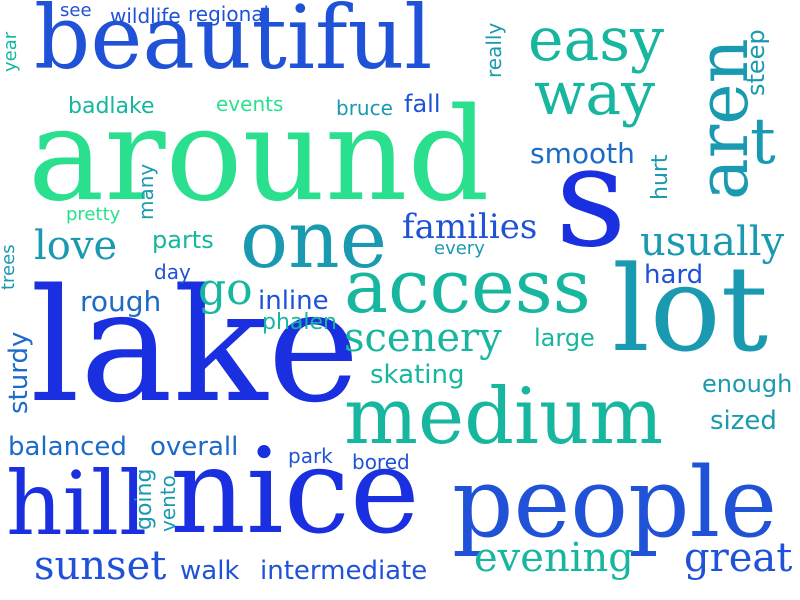  What do you see at coordinates (77, 503) in the screenshot?
I see `word-hill: hill` at bounding box center [77, 503].